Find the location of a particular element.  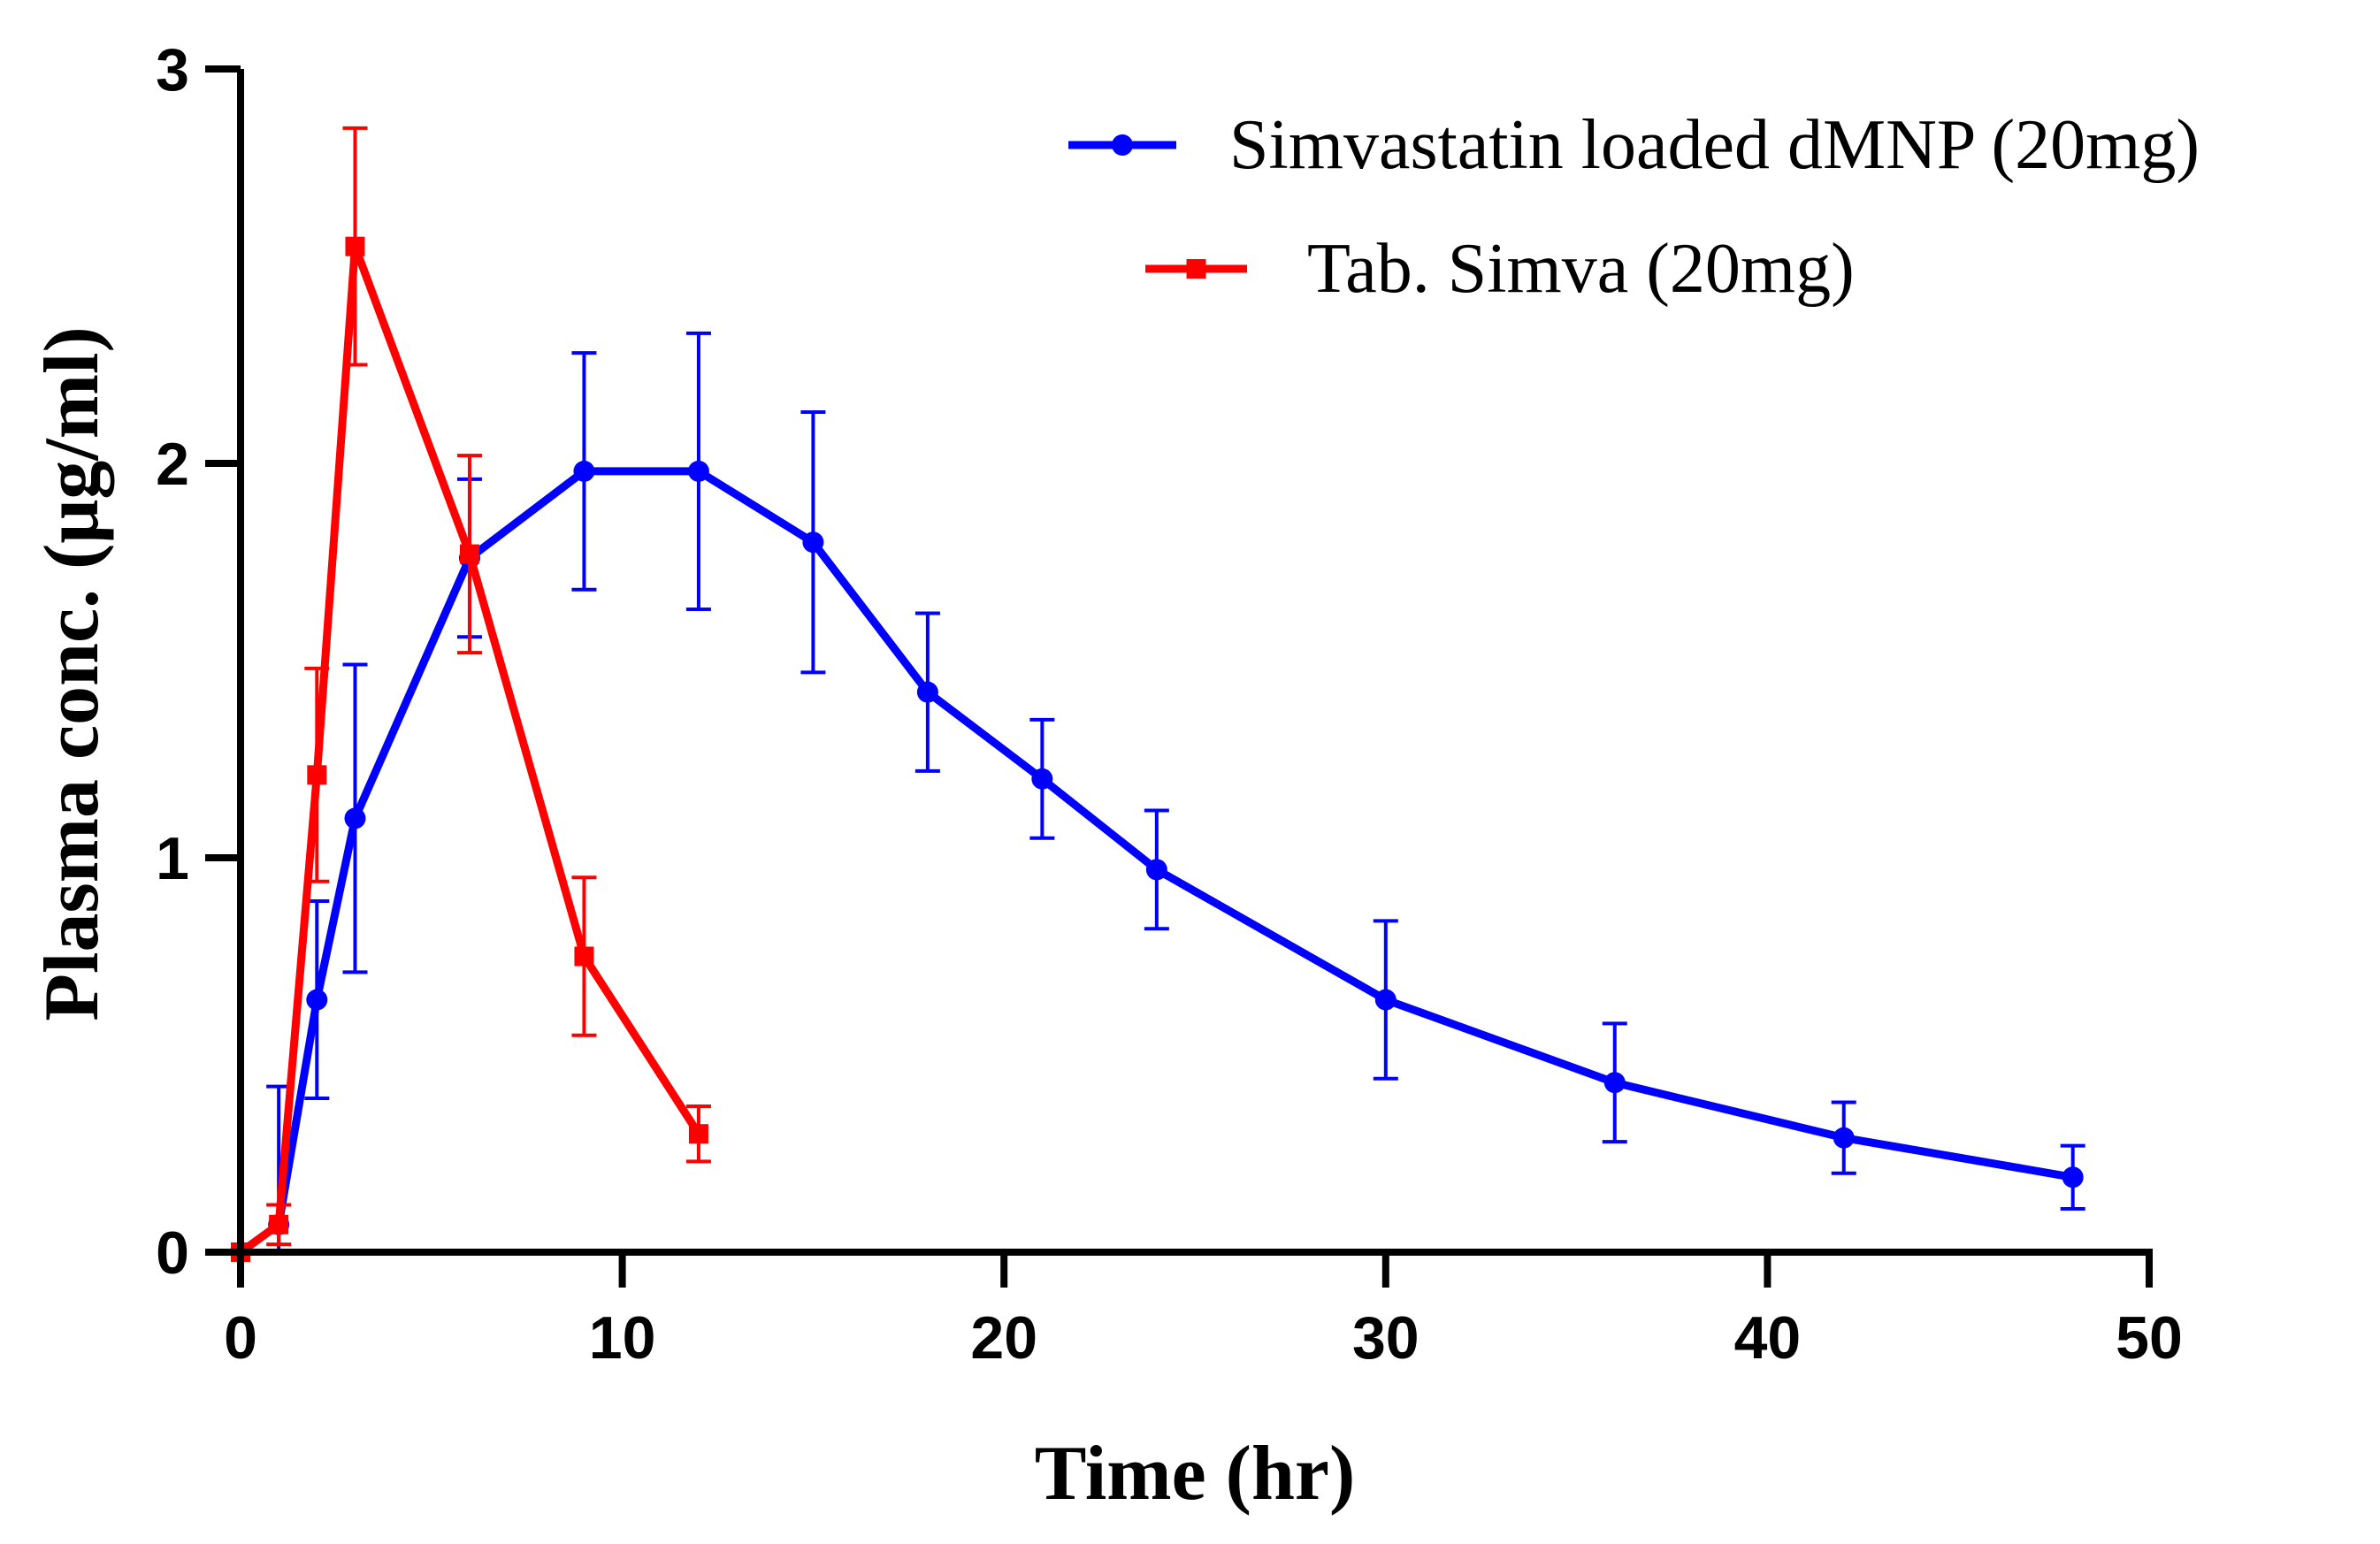

x-tick-label: 20 is located at coordinates (1004, 1338).